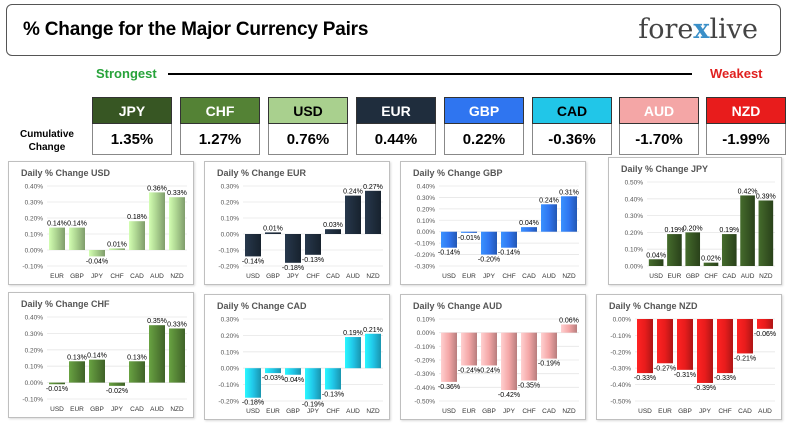  Describe the element at coordinates (674, 230) in the screenshot. I see `data-label: 0.19%` at that location.